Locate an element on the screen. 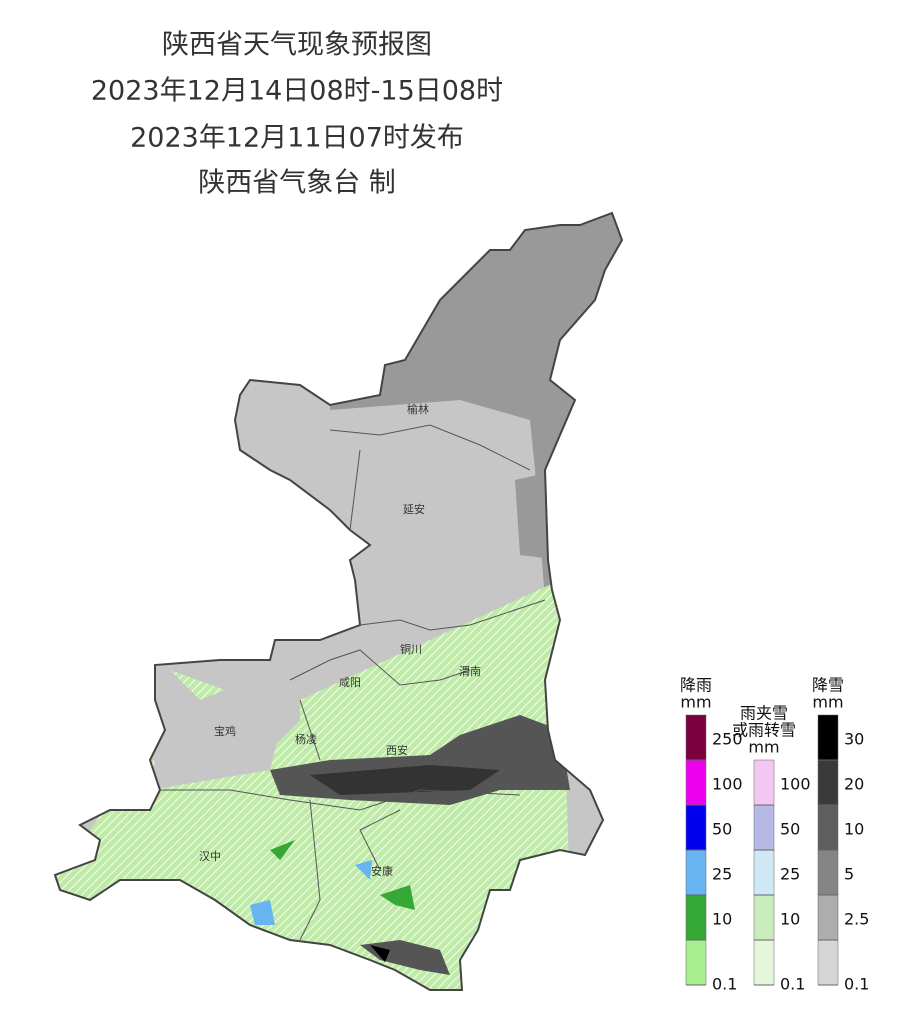 The height and width of the screenshot is (1024, 900). legend-tick-label: 30 is located at coordinates (854, 739).